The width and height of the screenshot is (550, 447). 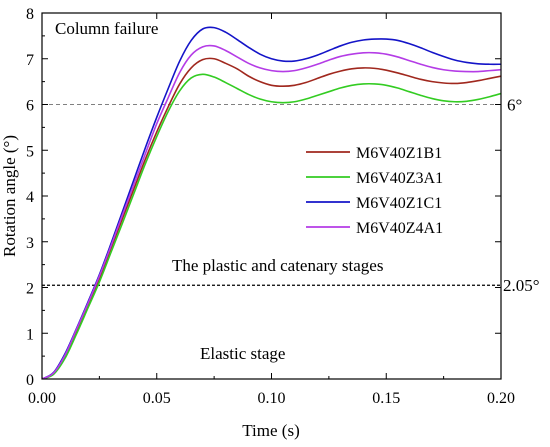 I want to click on legend: M6V40Z1B1 M6V40Z3A1 M6V40Z1C1 M6V40Z4A1, so click(x=374, y=191).